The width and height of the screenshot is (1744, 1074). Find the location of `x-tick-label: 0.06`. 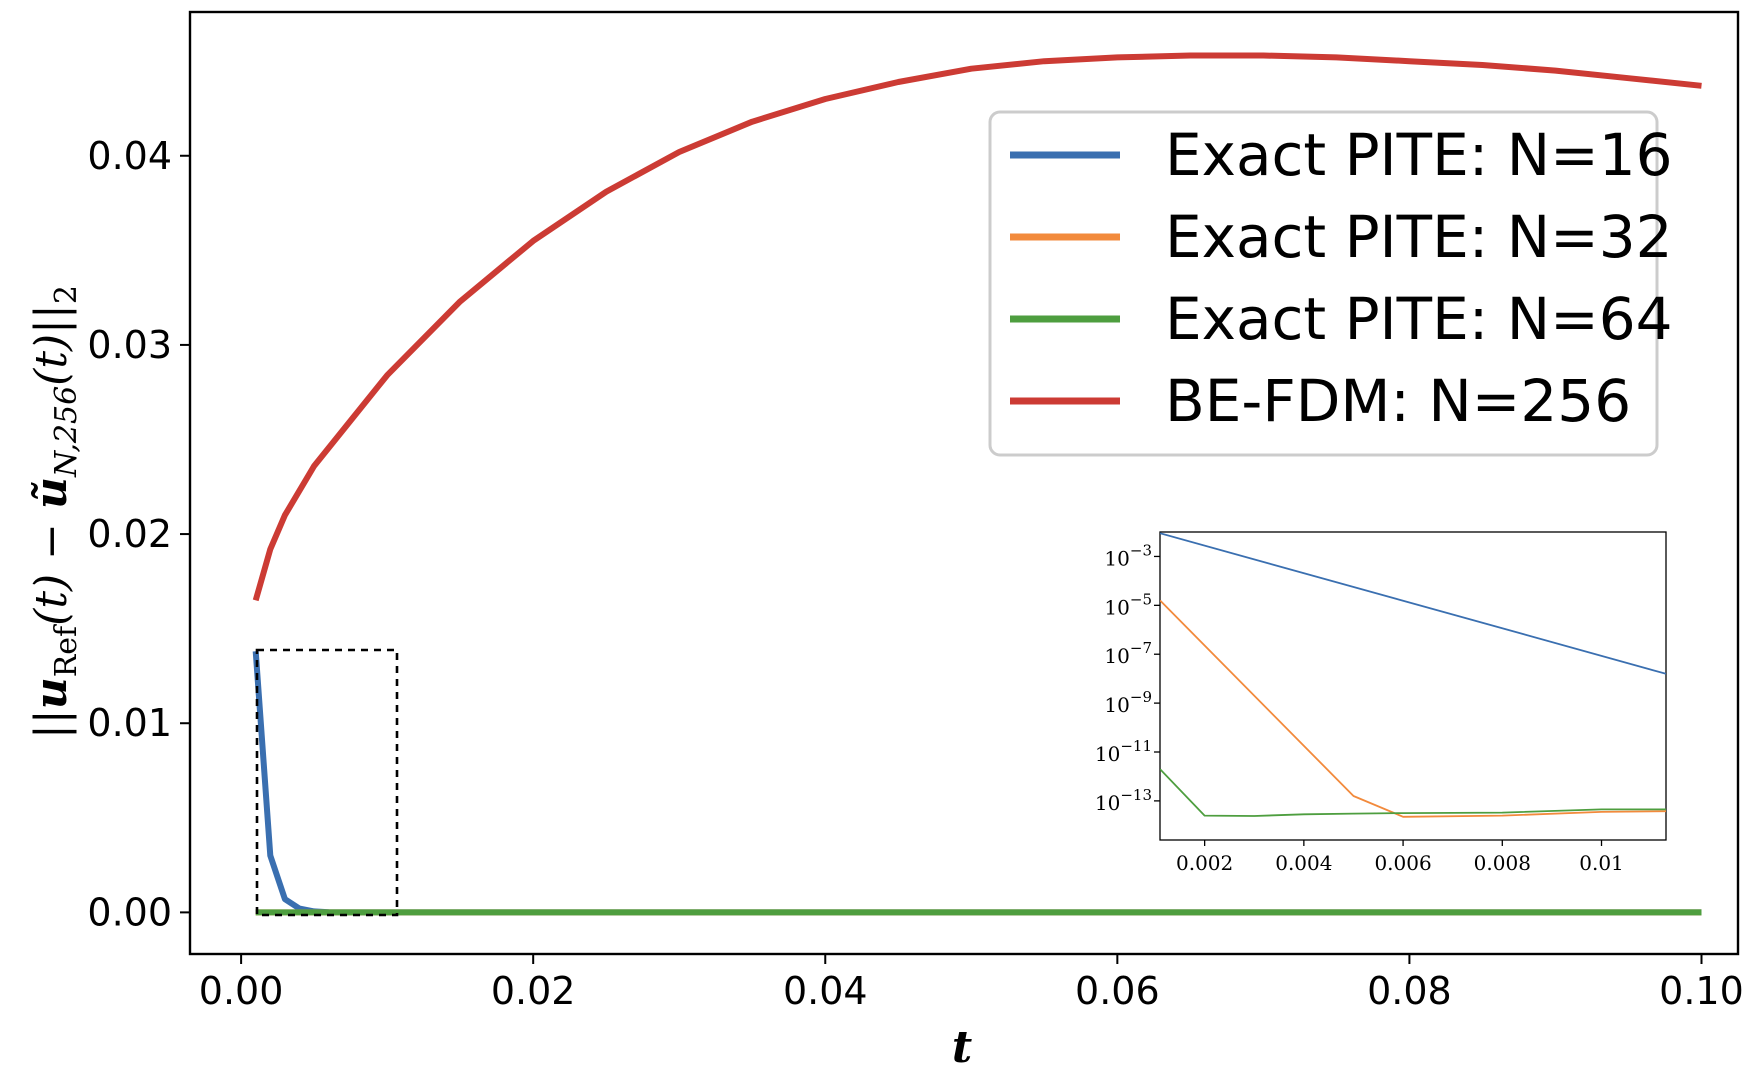

x-tick-label: 0.06 is located at coordinates (1117, 991).